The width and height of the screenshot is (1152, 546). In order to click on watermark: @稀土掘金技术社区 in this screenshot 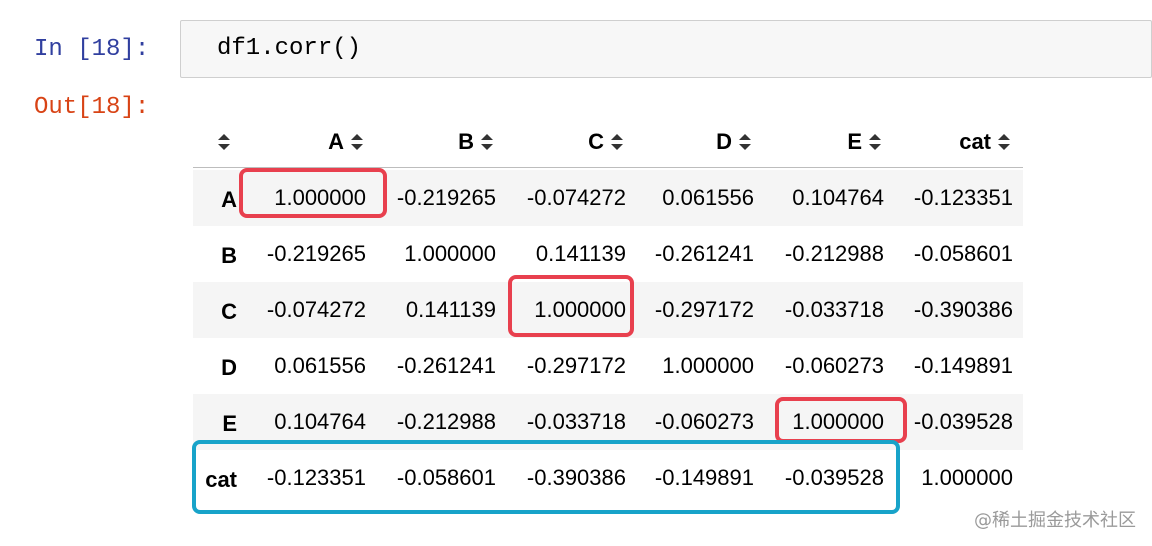, I will do `click(1055, 520)`.